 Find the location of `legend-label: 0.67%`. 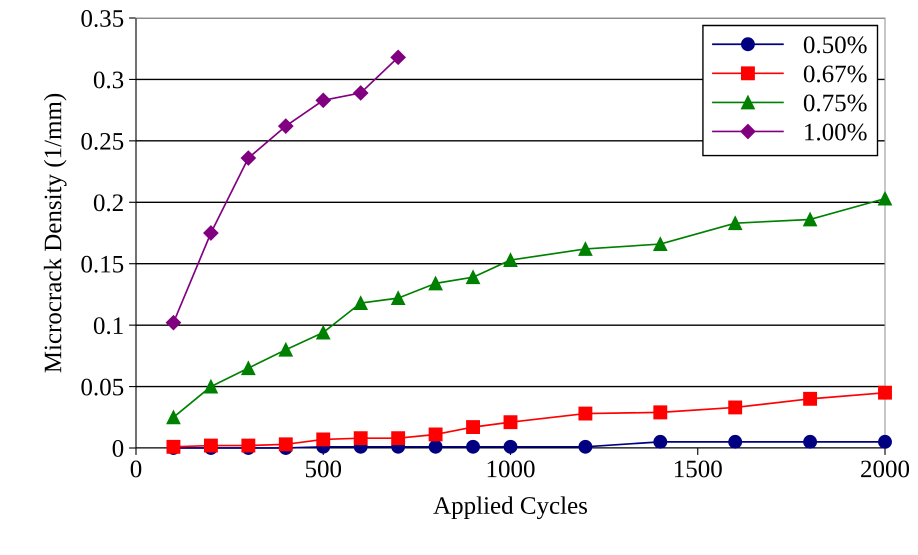

legend-label: 0.67% is located at coordinates (835, 73).